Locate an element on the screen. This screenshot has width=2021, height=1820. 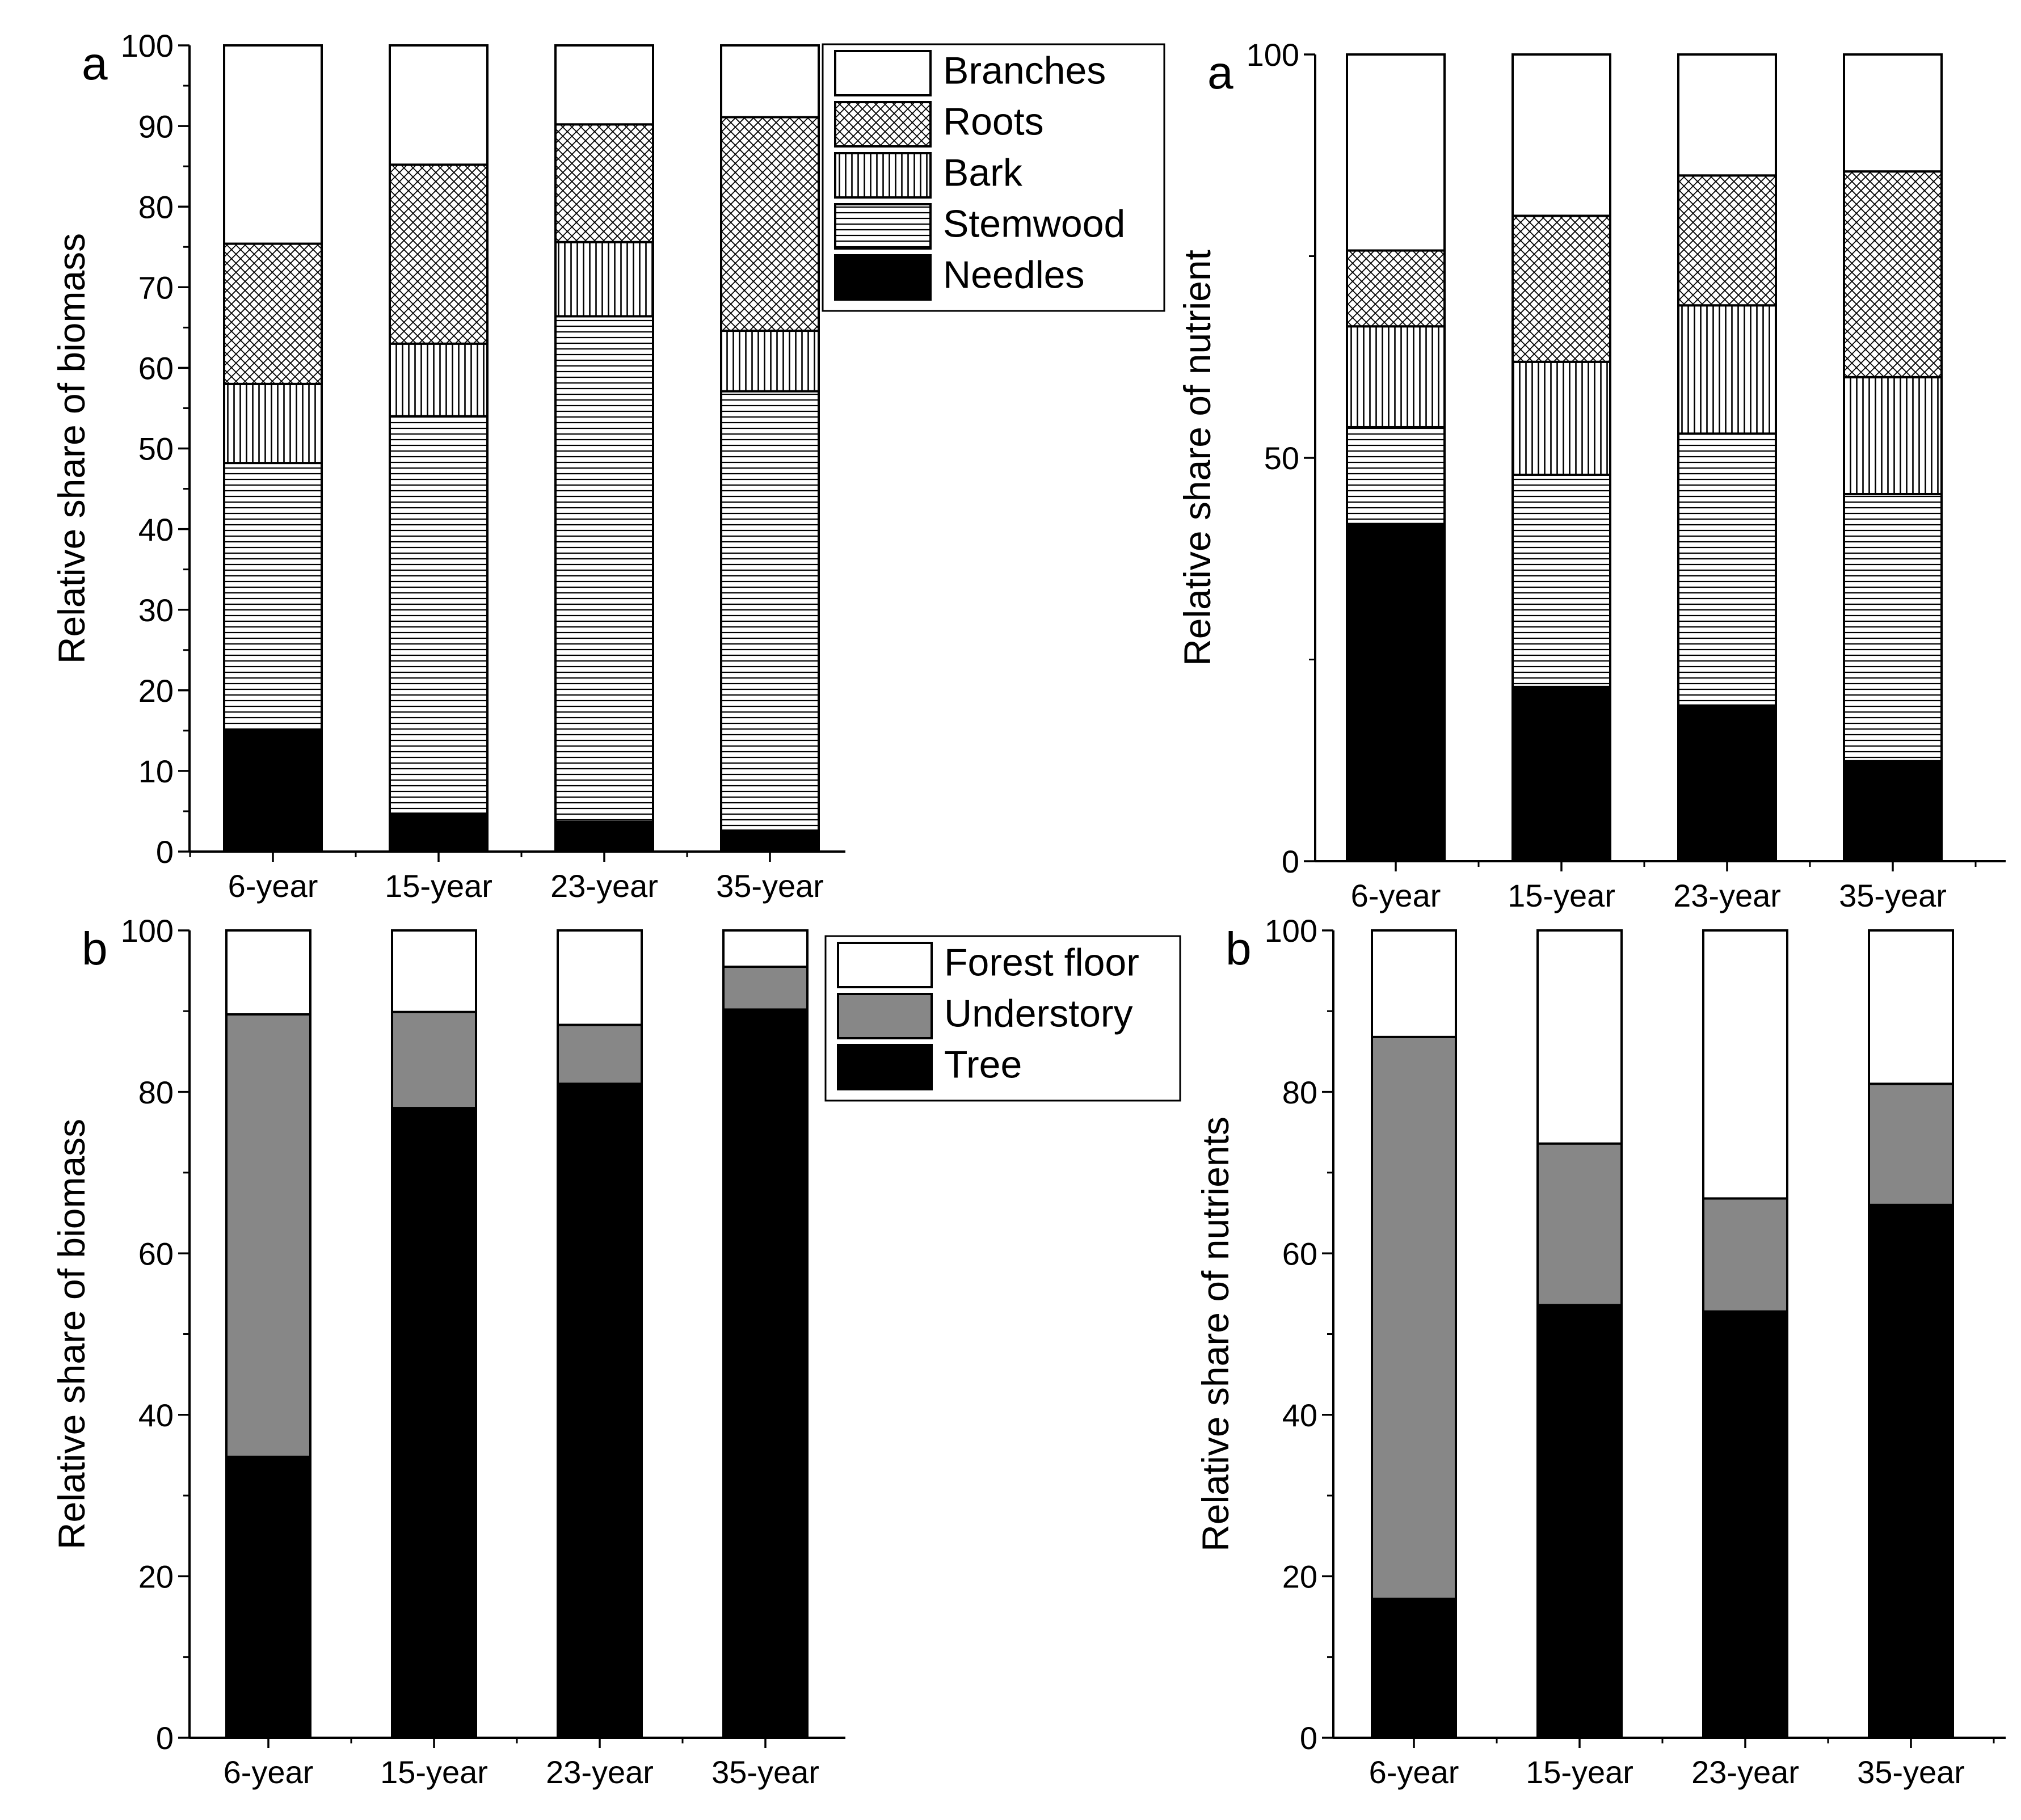
bar-understory-23-year is located at coordinates (1745, 1255).